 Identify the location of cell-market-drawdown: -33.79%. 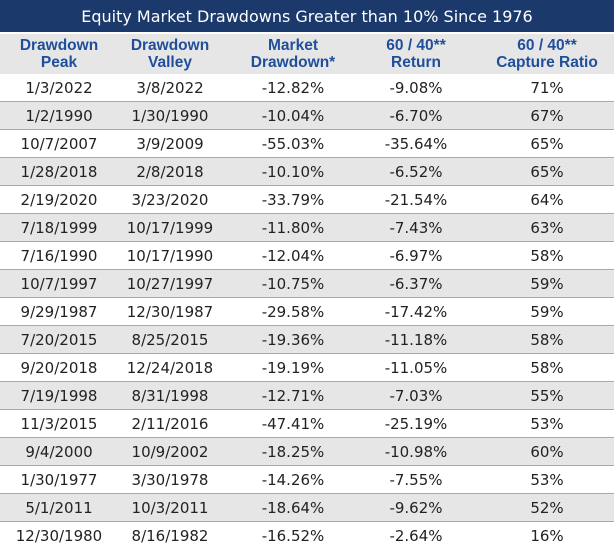
(293, 200).